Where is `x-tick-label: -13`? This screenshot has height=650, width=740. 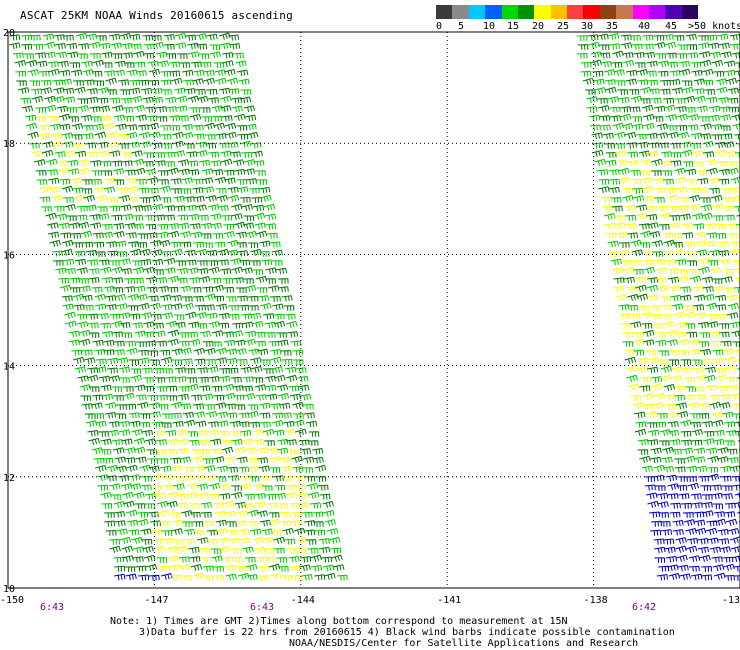 x-tick-label: -13 is located at coordinates (731, 600).